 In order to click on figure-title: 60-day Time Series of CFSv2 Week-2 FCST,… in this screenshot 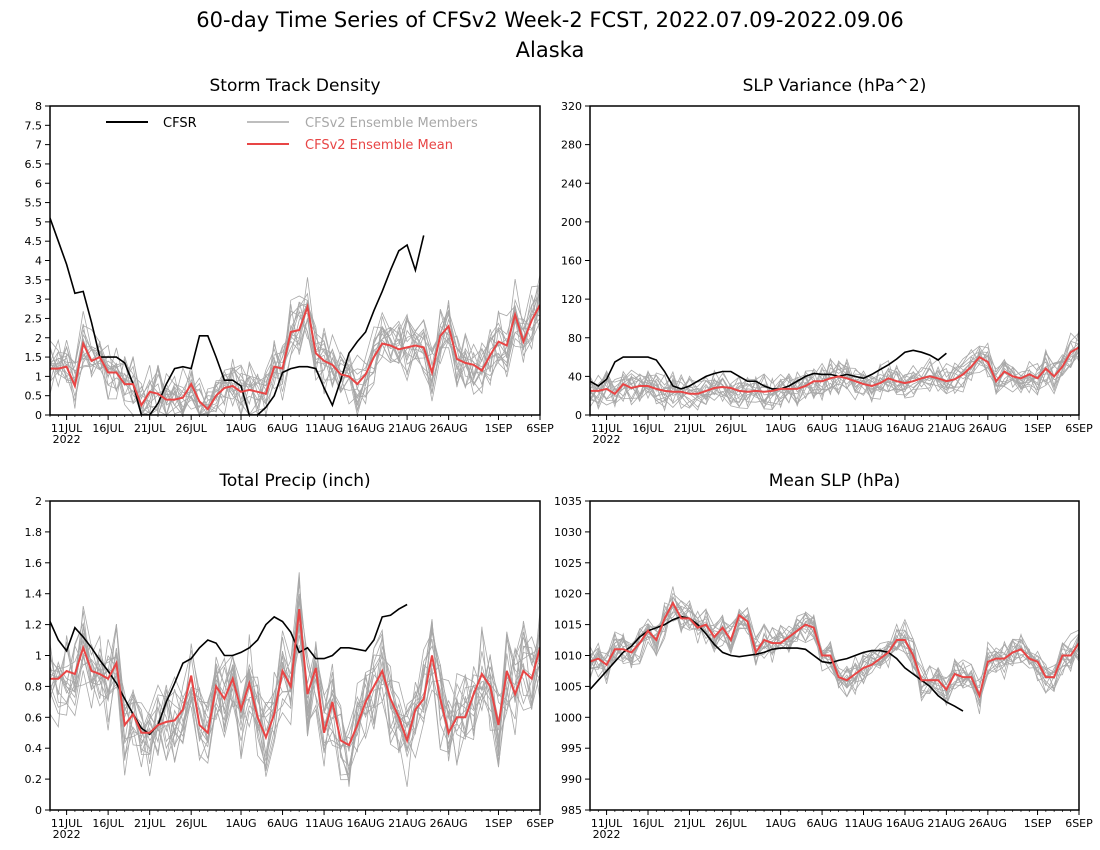, I will do `click(549, 20)`.